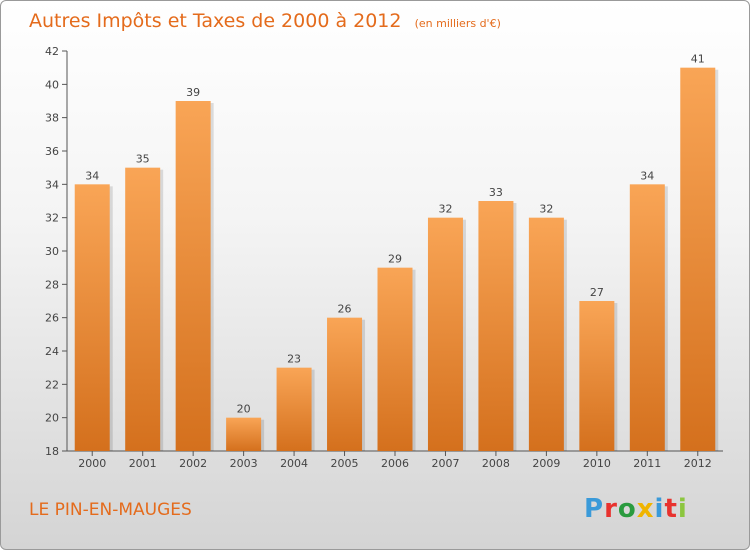 Image resolution: width=750 pixels, height=550 pixels. What do you see at coordinates (52, 251) in the screenshot?
I see `y-tick-label: 30` at bounding box center [52, 251].